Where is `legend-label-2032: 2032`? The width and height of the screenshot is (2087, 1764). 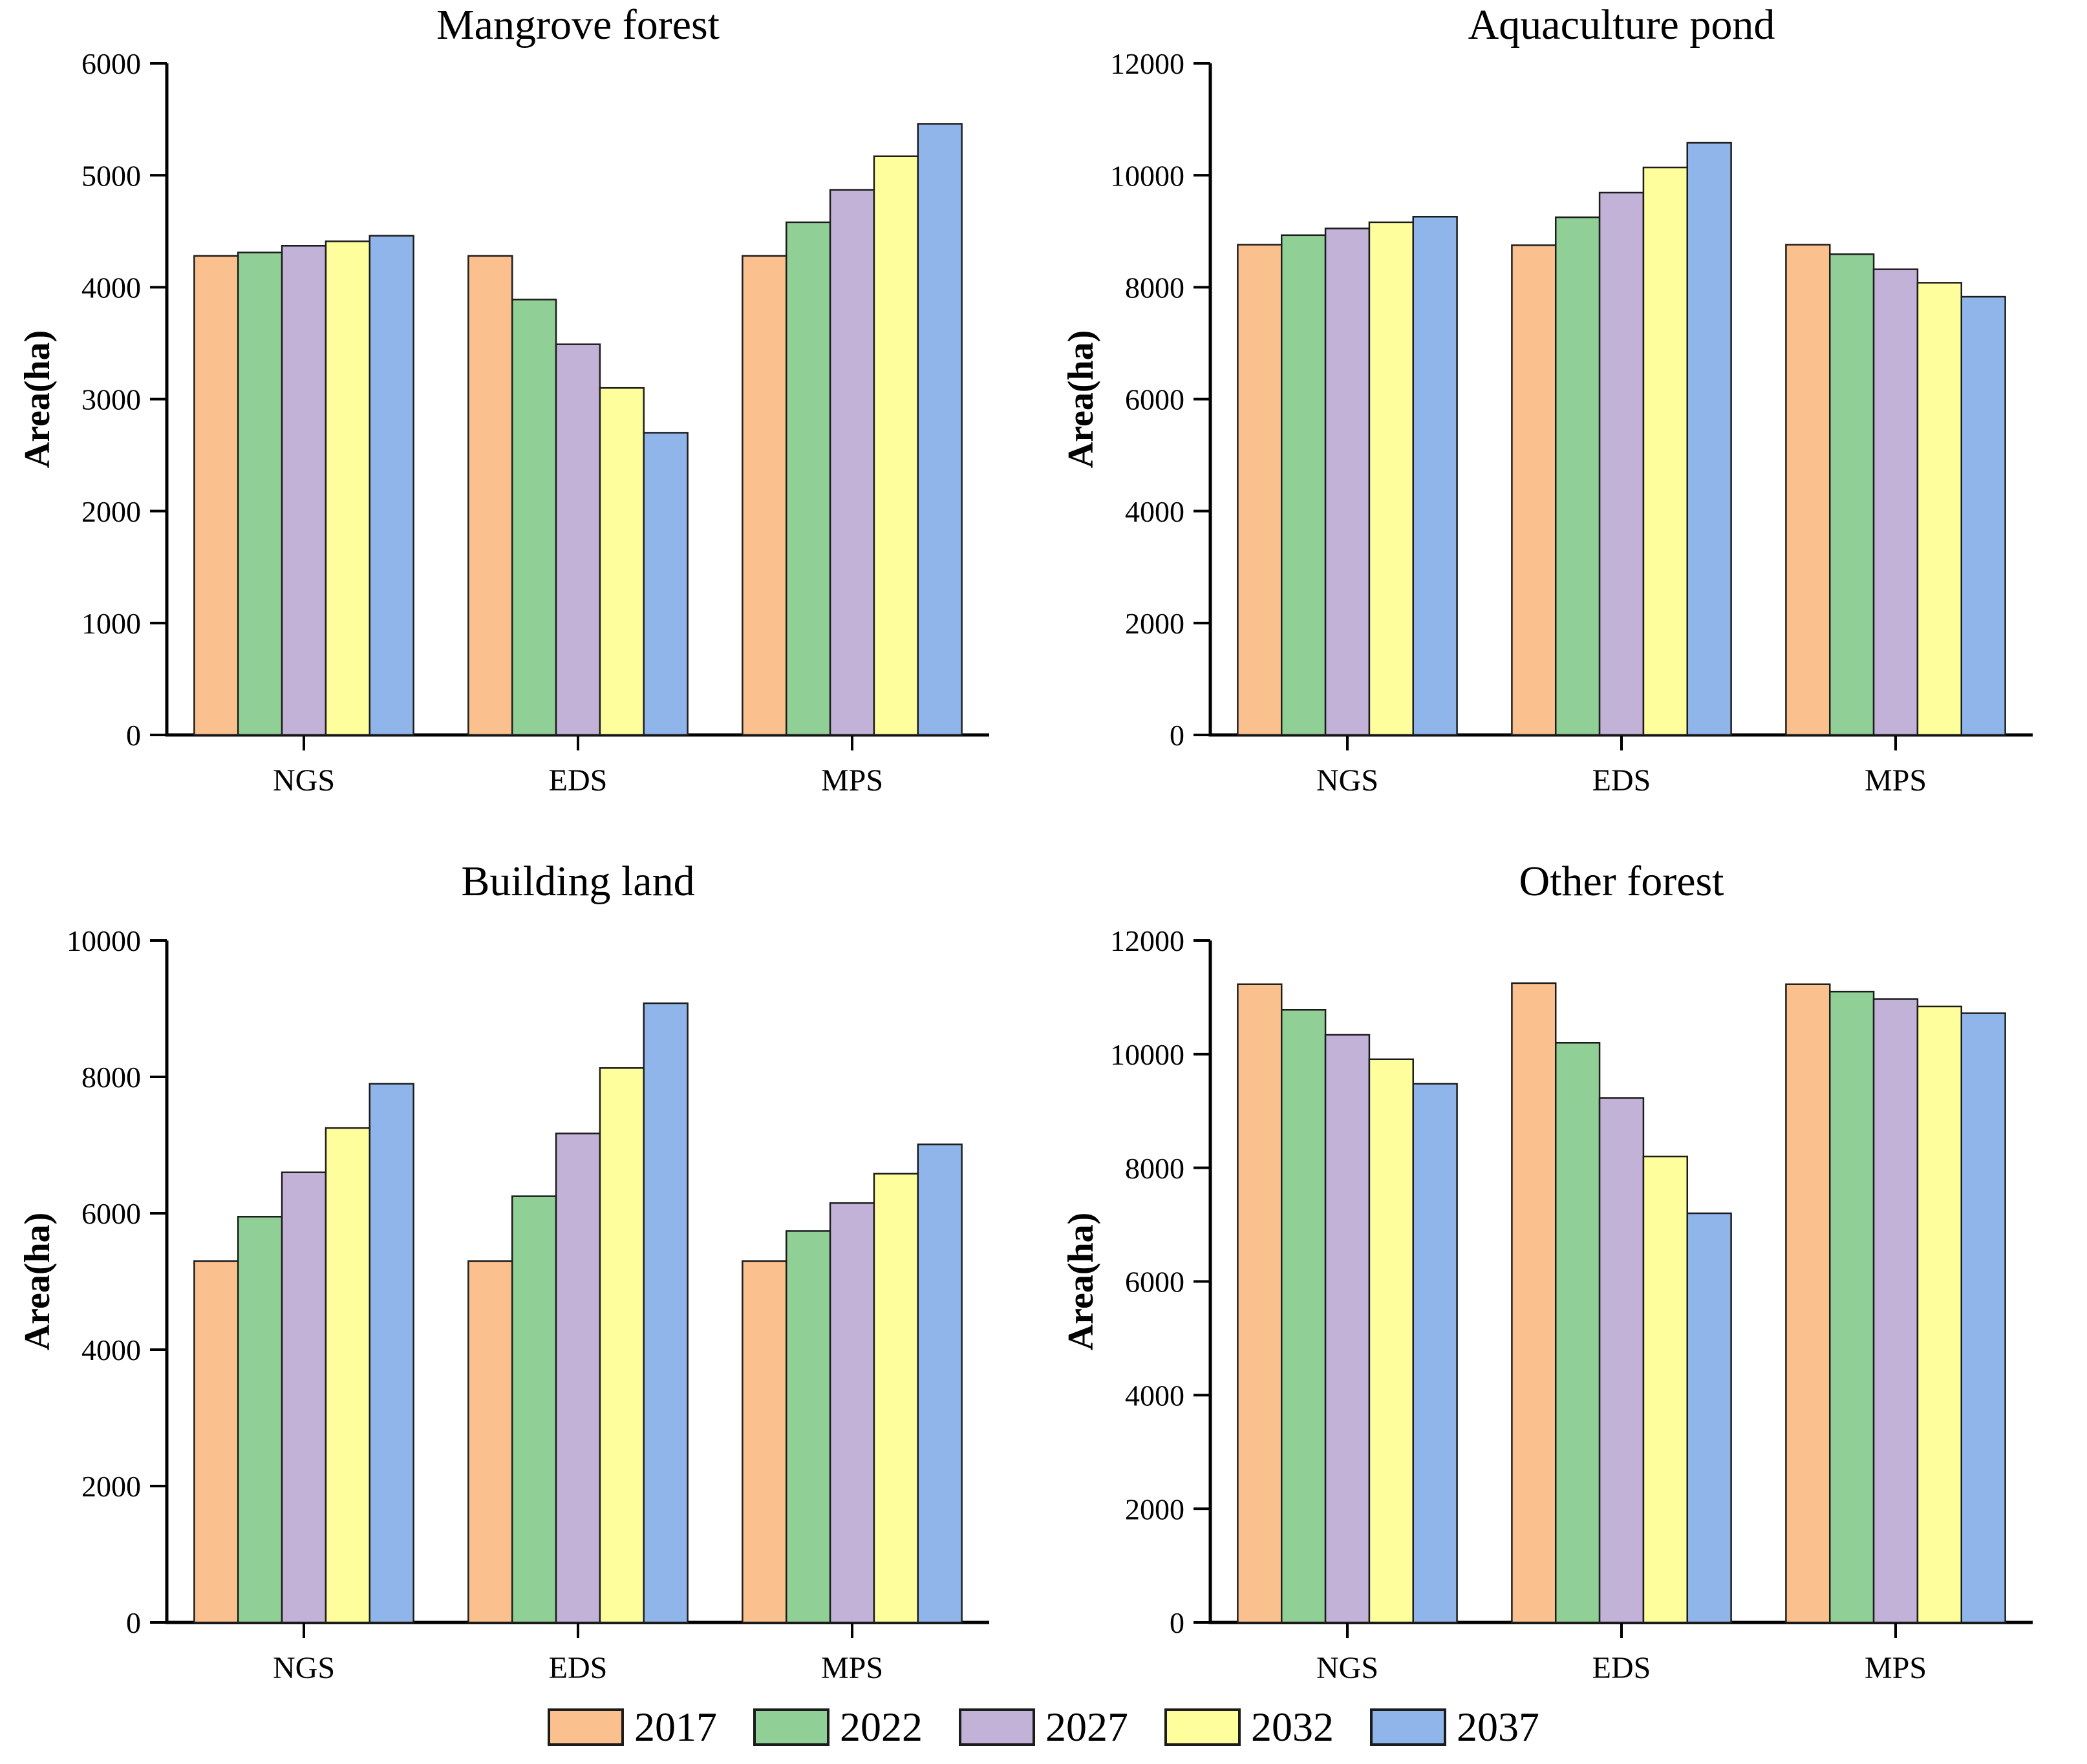 legend-label-2032: 2032 is located at coordinates (1292, 1726).